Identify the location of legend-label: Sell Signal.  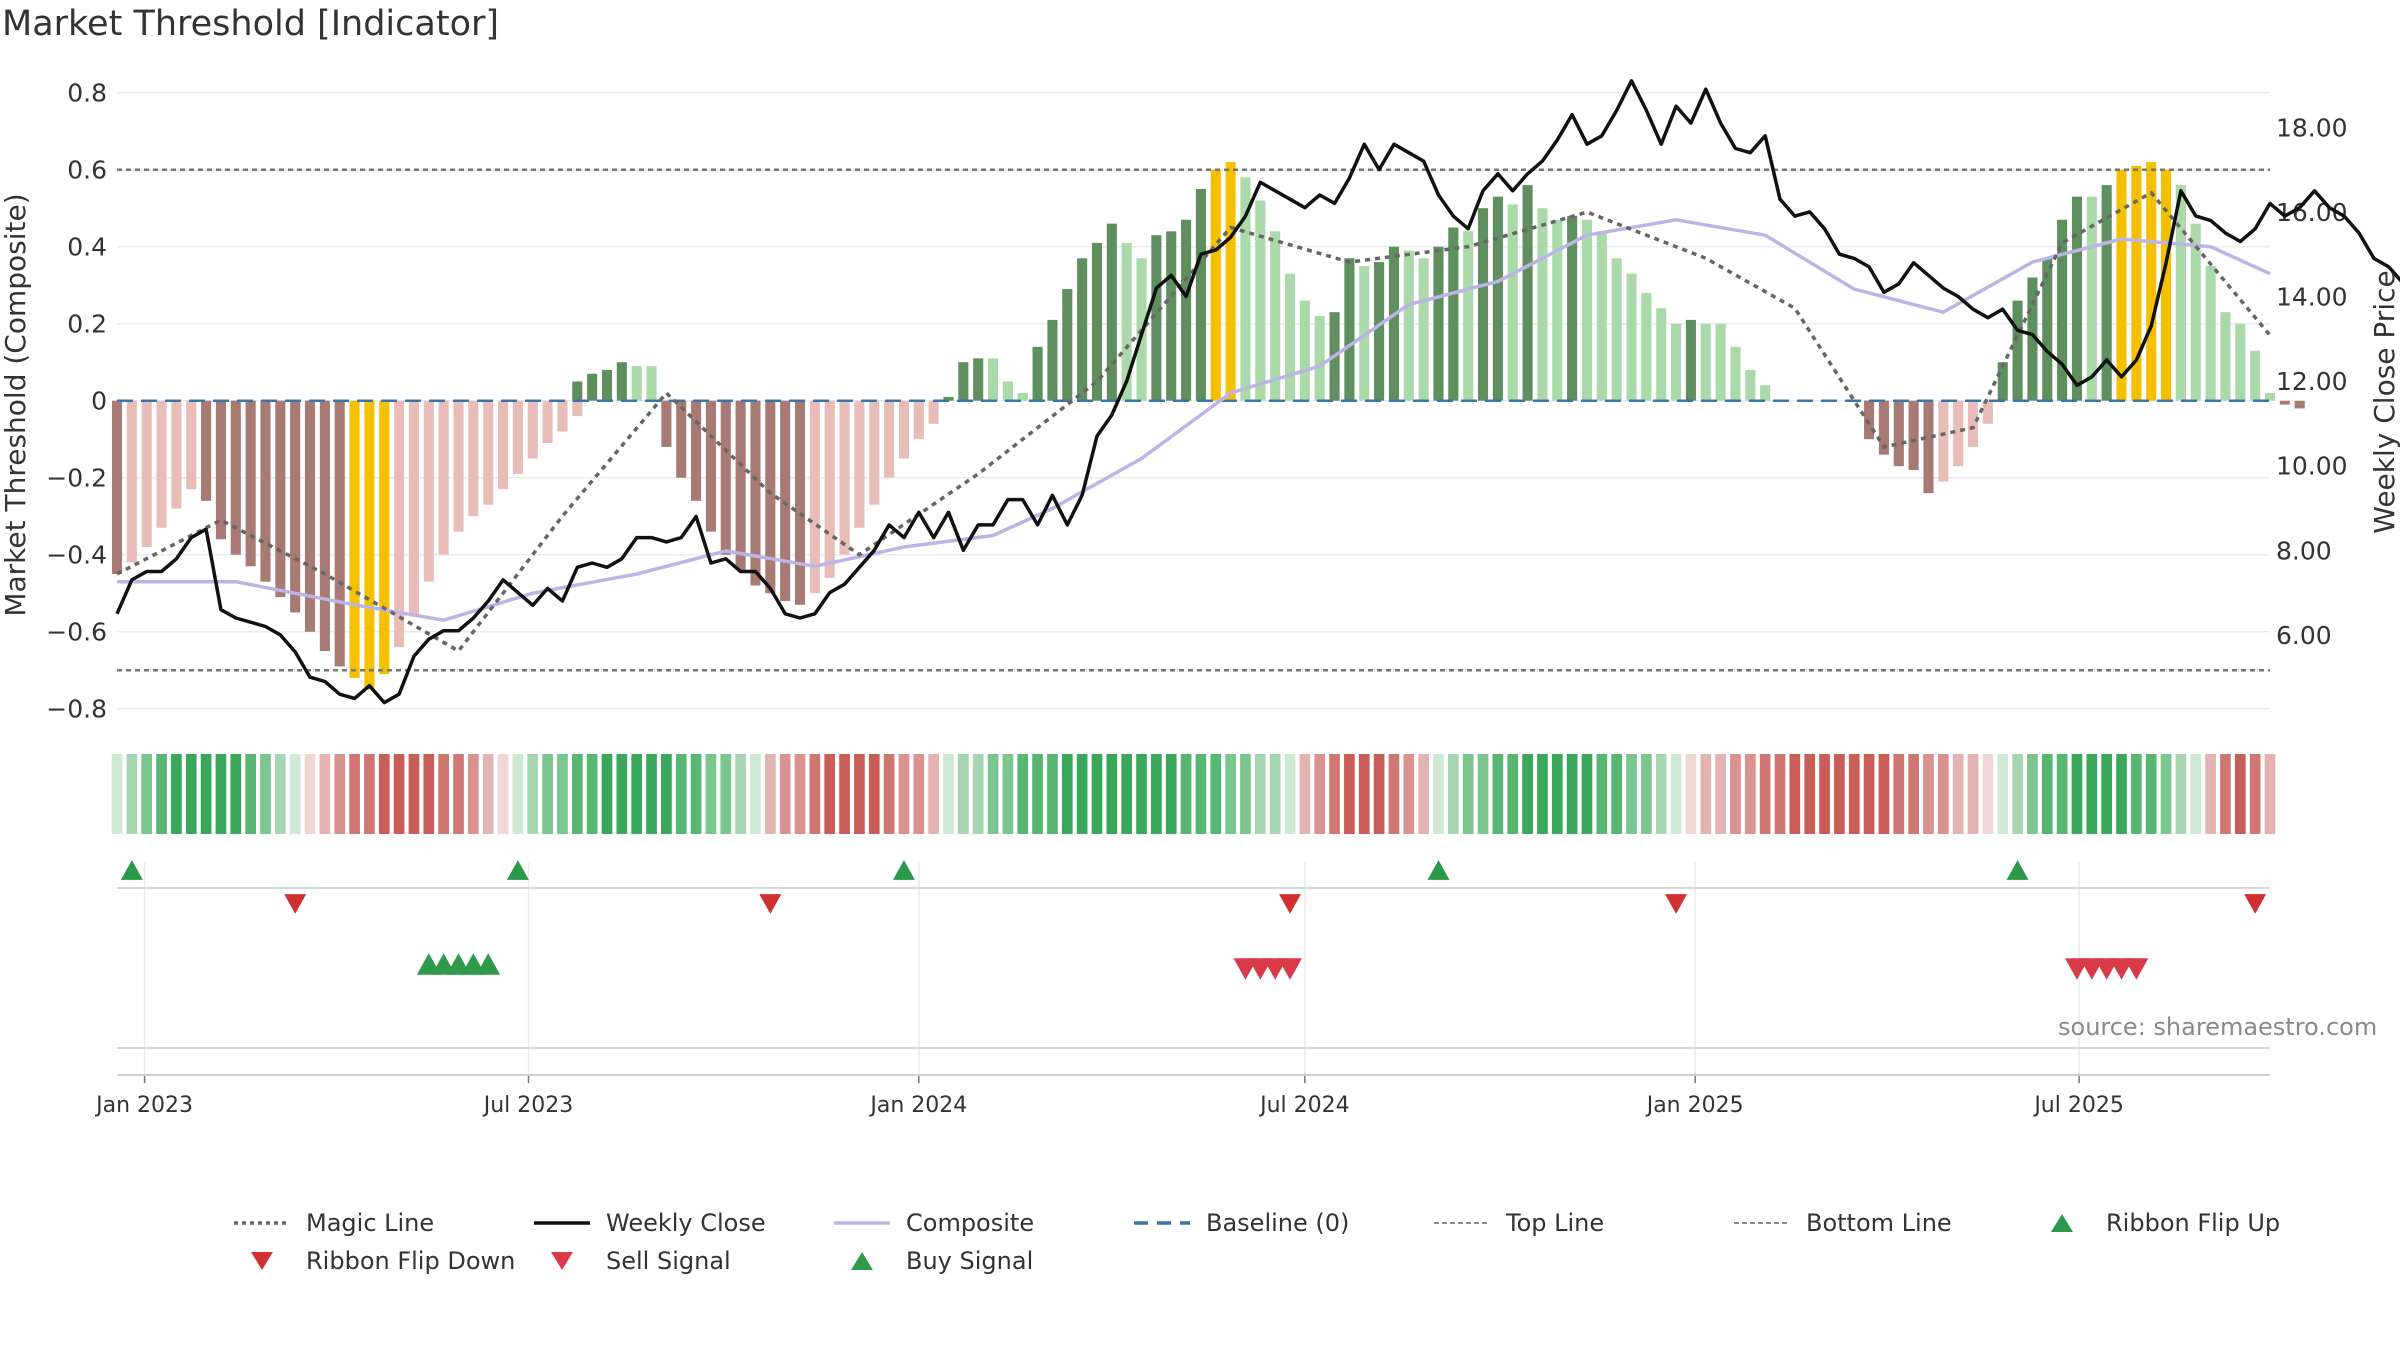
(668, 1261).